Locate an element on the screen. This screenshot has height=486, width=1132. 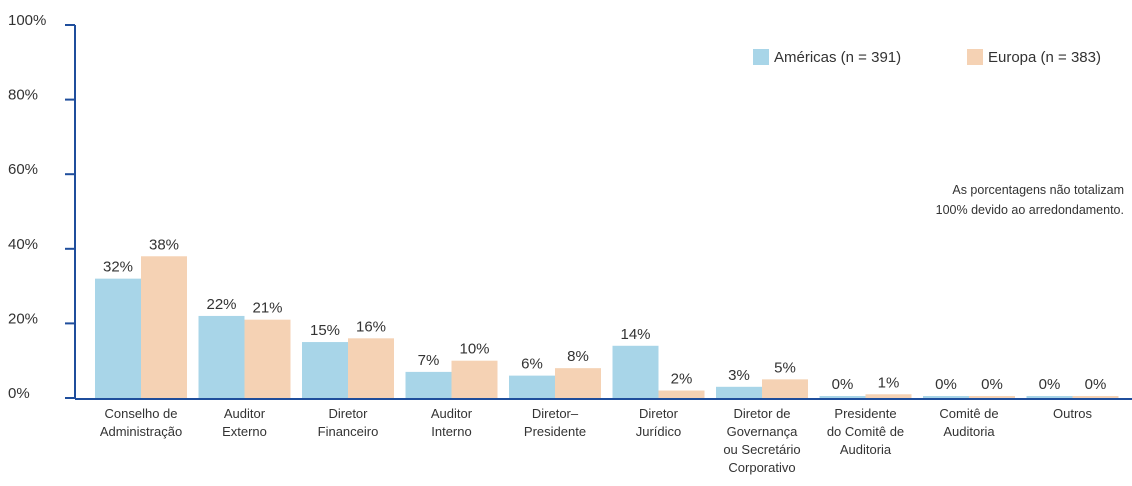
x-tick-label: Governança is located at coordinates (763, 431).